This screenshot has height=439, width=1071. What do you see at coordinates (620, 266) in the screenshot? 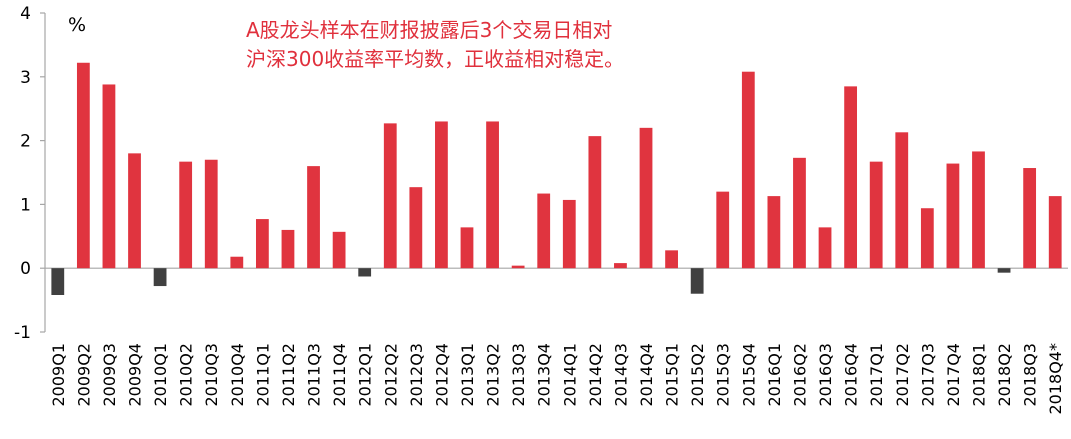
I see `bar-2014Q3` at bounding box center [620, 266].